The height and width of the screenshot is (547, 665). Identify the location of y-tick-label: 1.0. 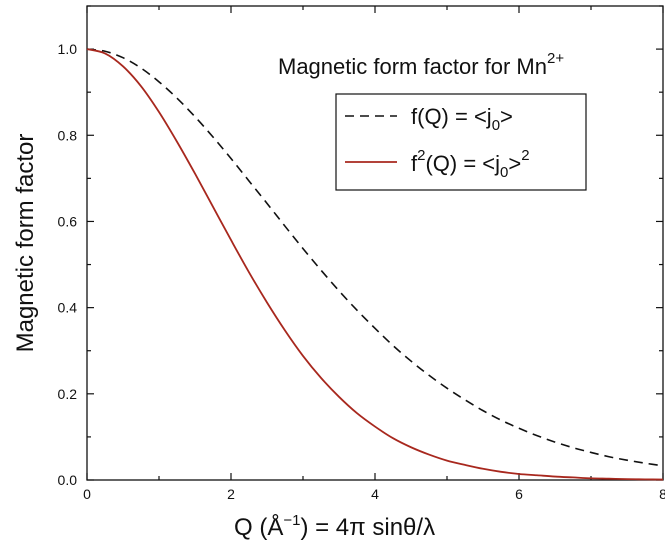
(68, 49).